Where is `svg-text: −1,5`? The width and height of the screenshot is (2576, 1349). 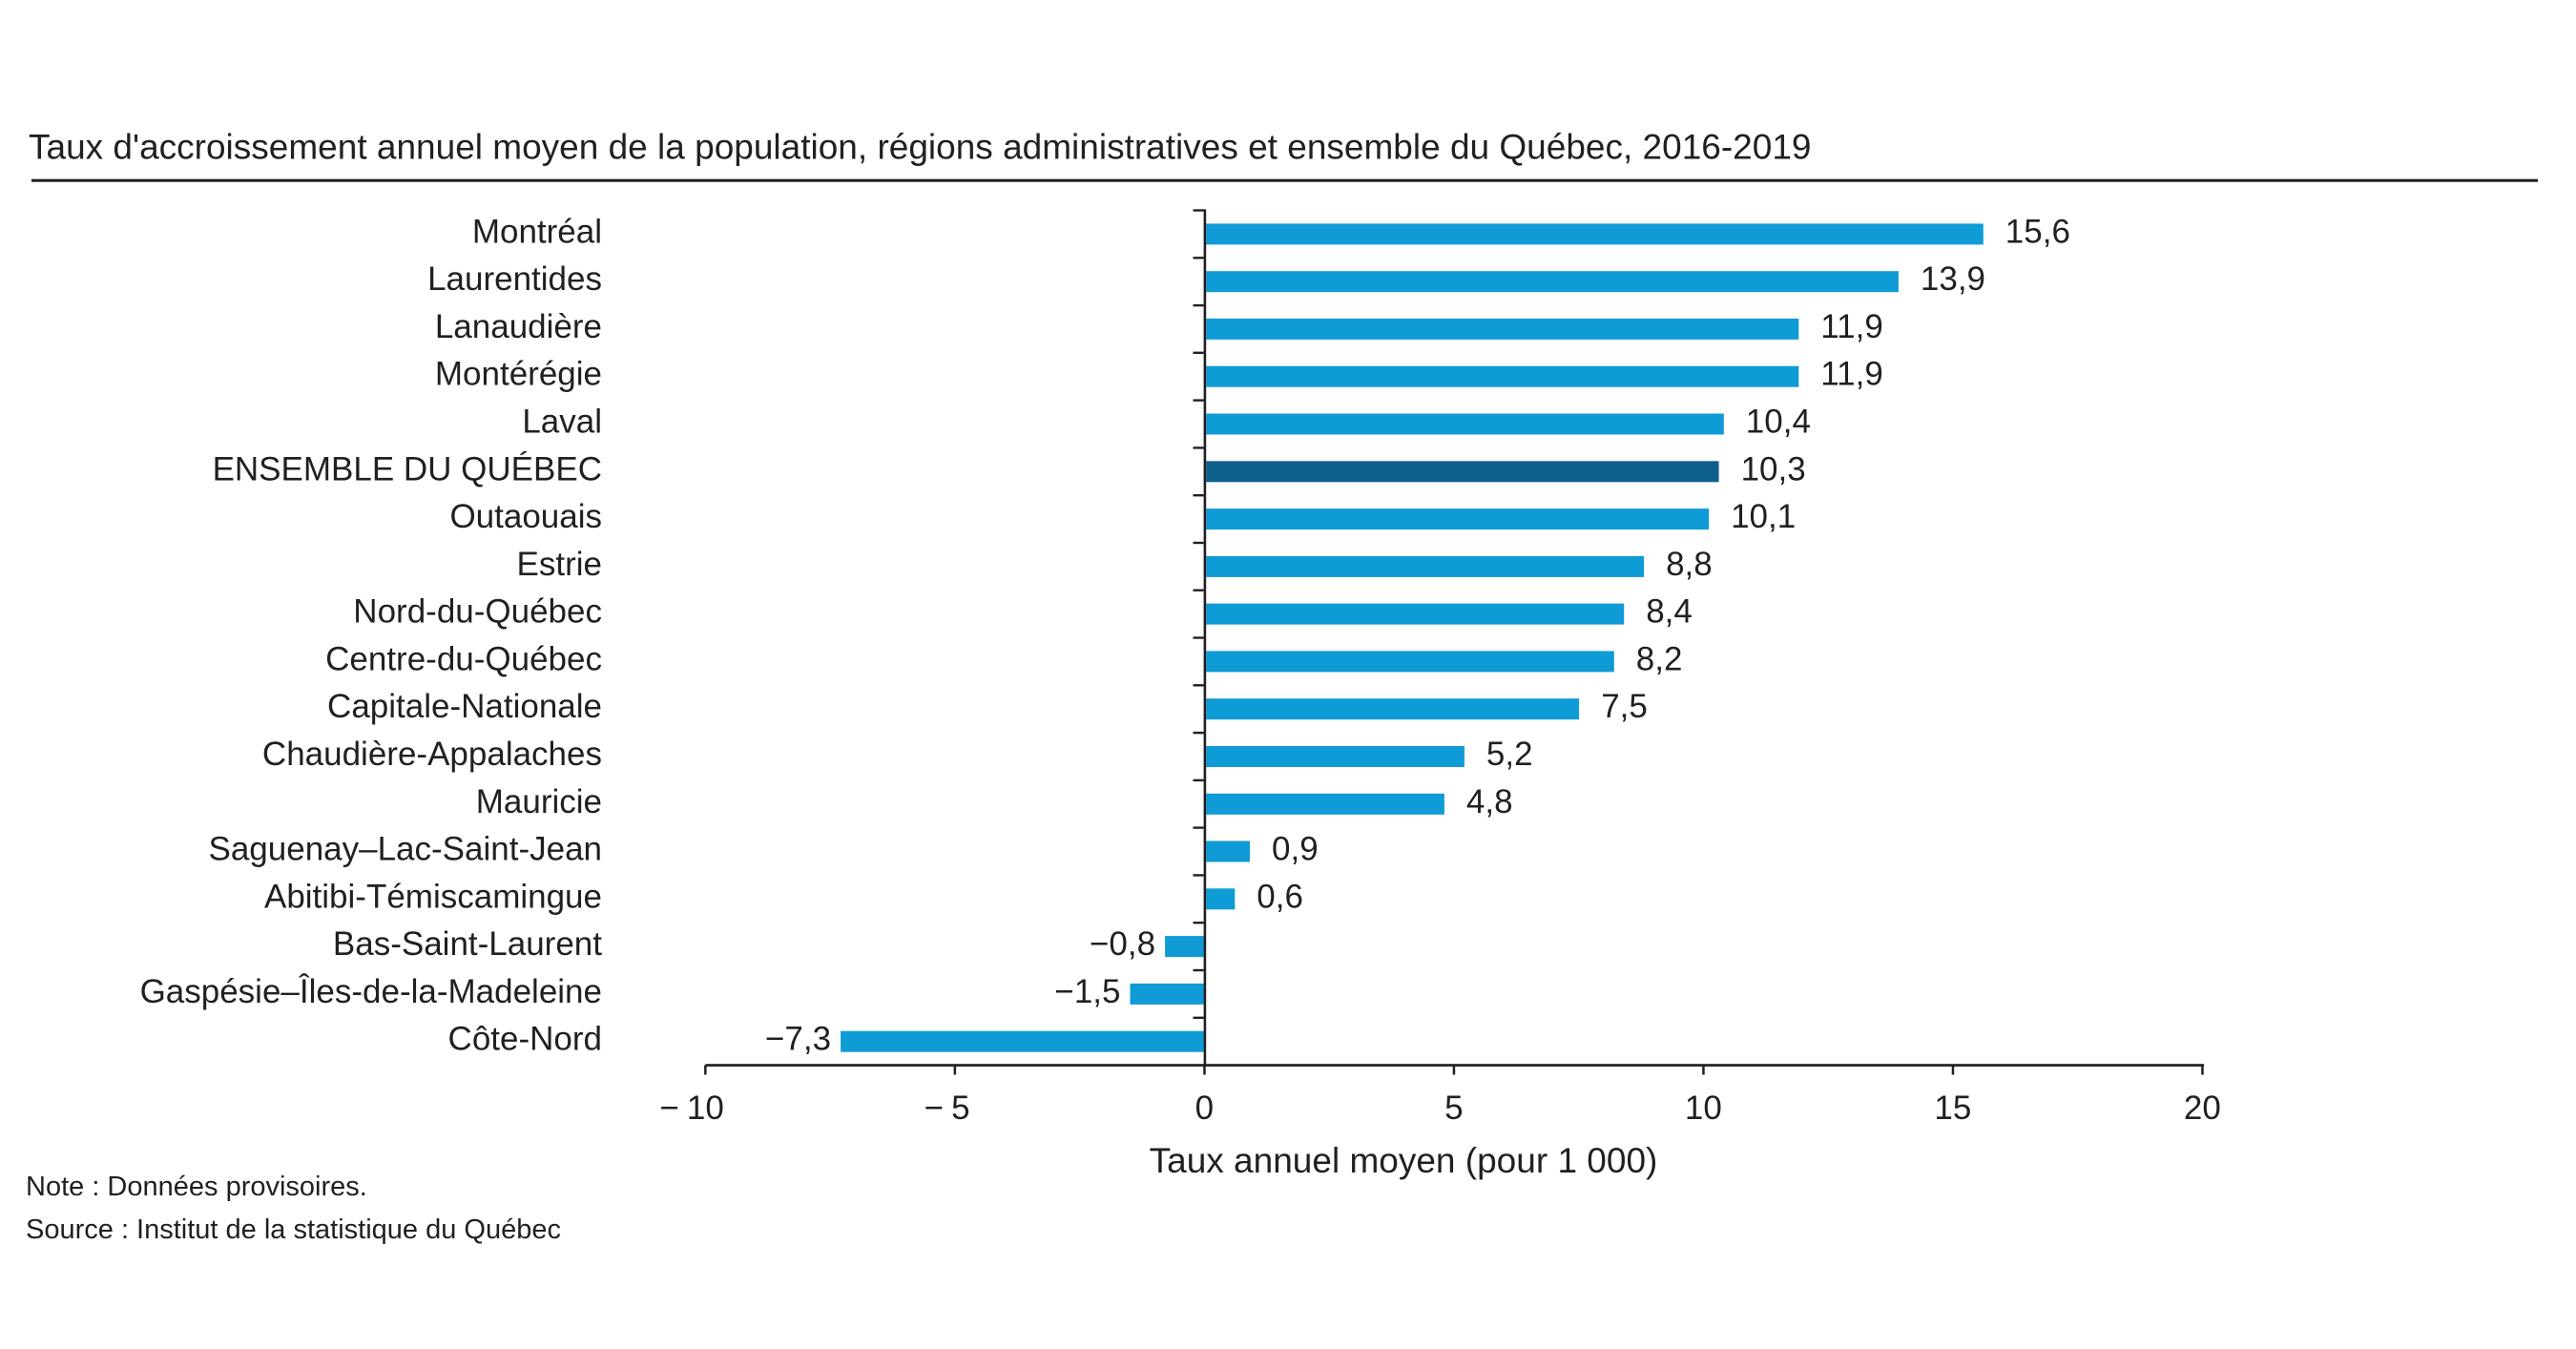 svg-text: −1,5 is located at coordinates (1087, 991).